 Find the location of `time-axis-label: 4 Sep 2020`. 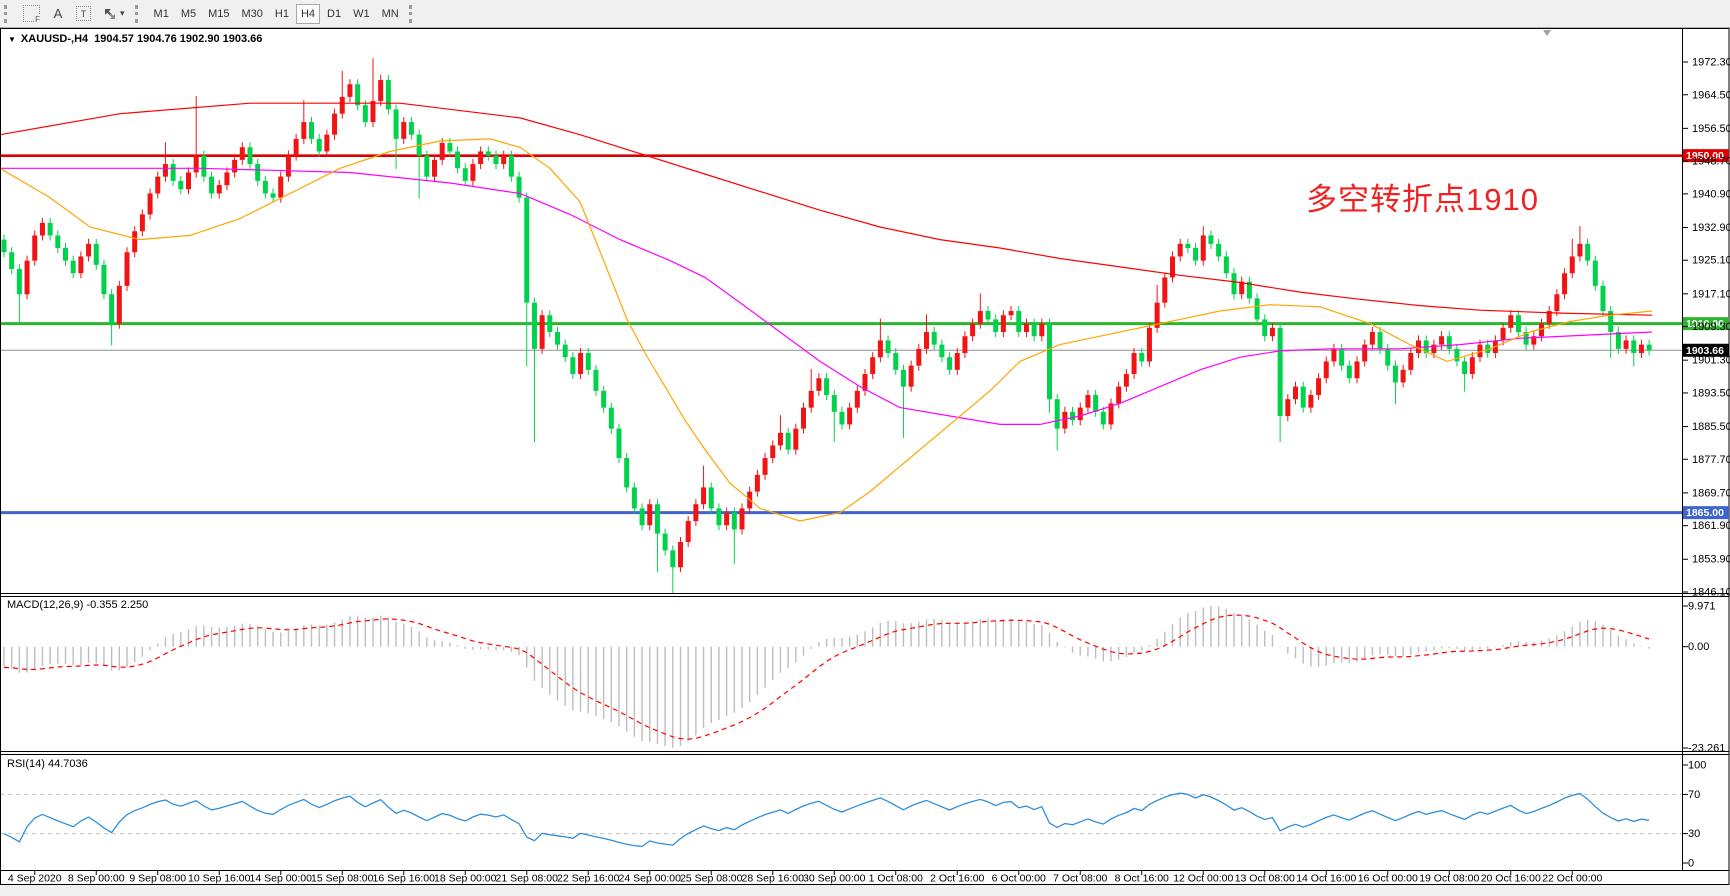

time-axis-label: 4 Sep 2020 is located at coordinates (35, 879).